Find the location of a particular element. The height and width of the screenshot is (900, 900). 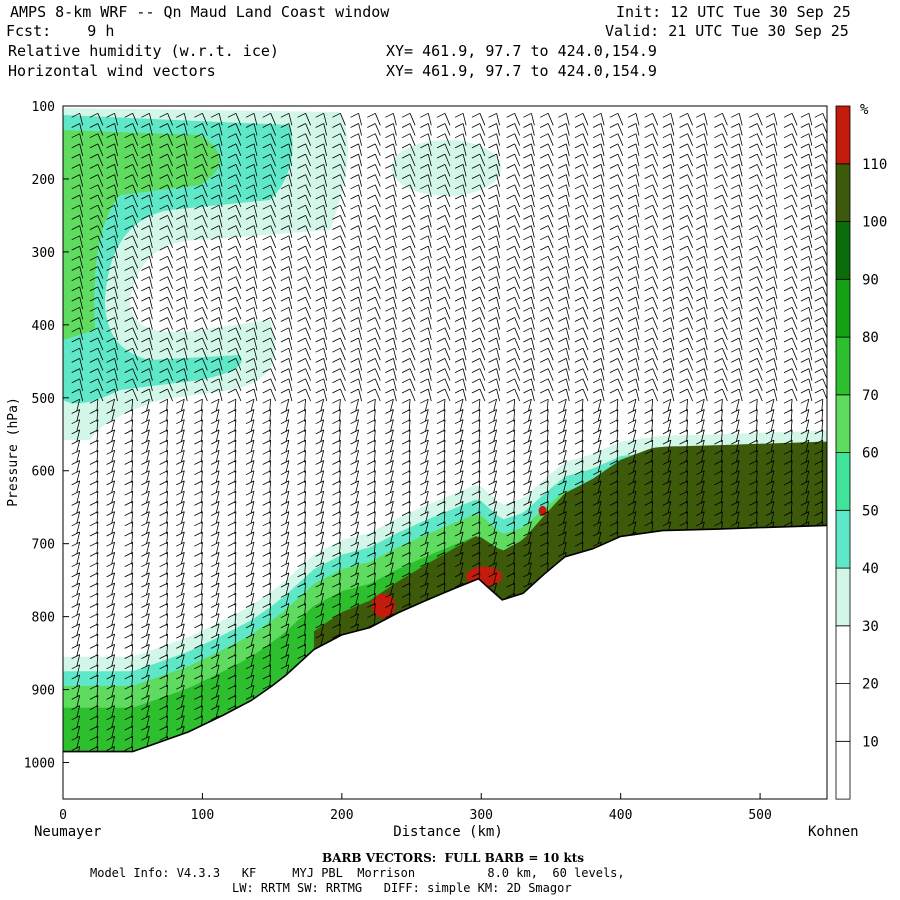

y-tick-label: 900 is located at coordinates (43, 691).